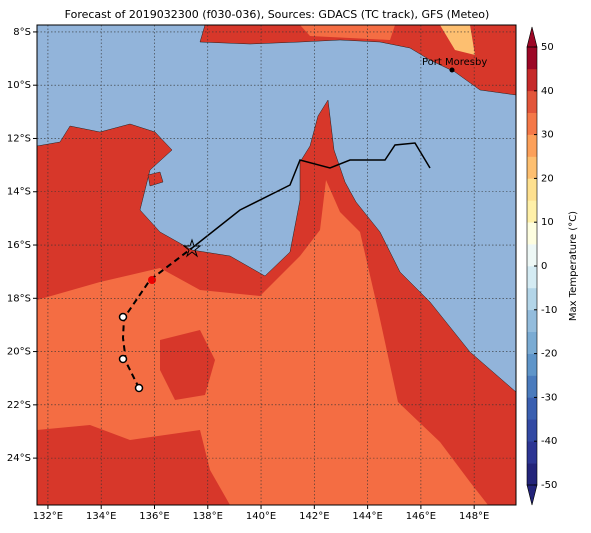 The height and width of the screenshot is (533, 591). I want to click on star-marker, so click(192, 248).